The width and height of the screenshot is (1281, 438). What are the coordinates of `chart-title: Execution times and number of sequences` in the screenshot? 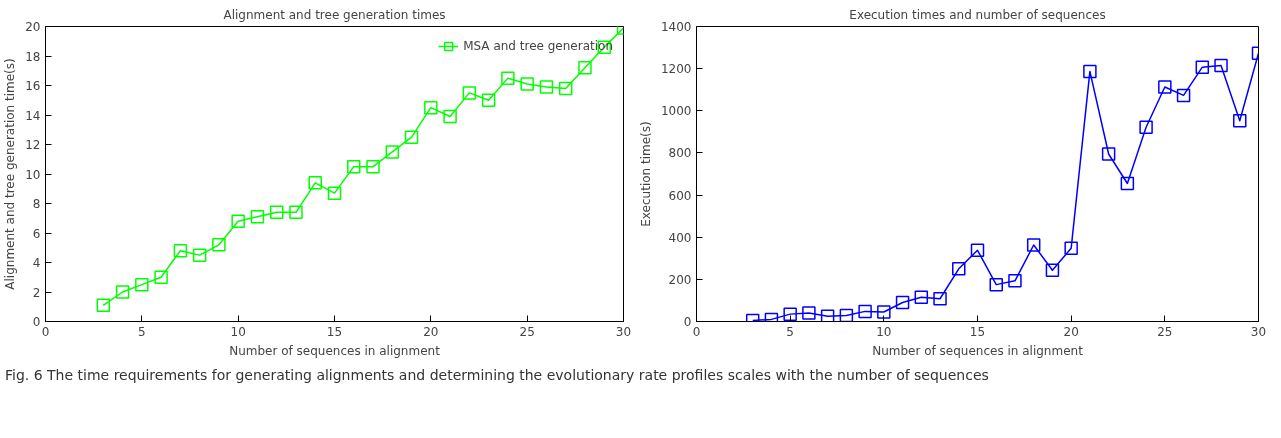 It's located at (977, 14).